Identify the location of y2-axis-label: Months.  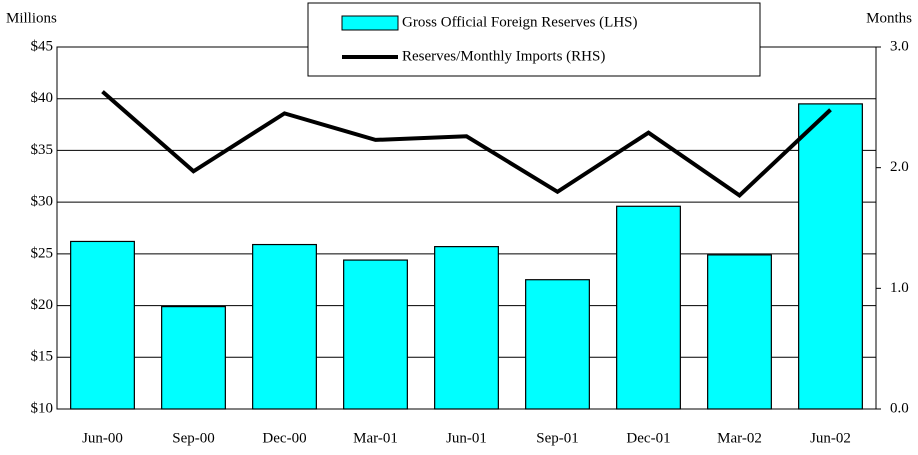
(889, 18).